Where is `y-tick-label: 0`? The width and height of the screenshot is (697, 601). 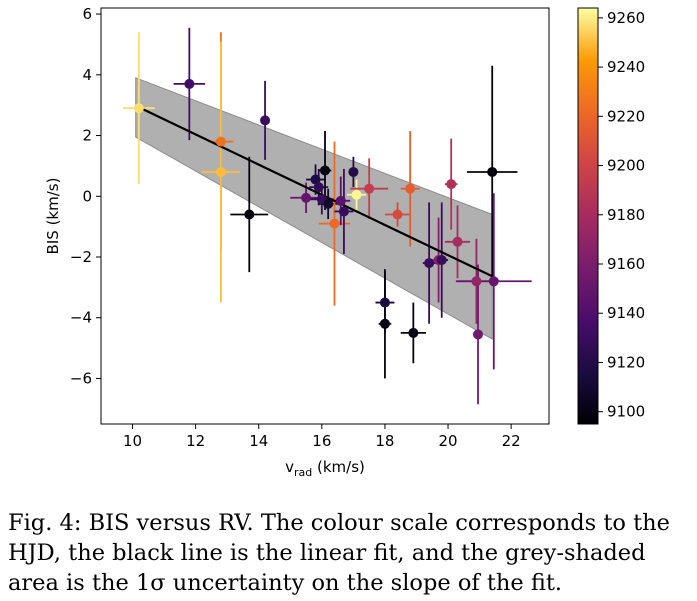
y-tick-label: 0 is located at coordinates (87, 196).